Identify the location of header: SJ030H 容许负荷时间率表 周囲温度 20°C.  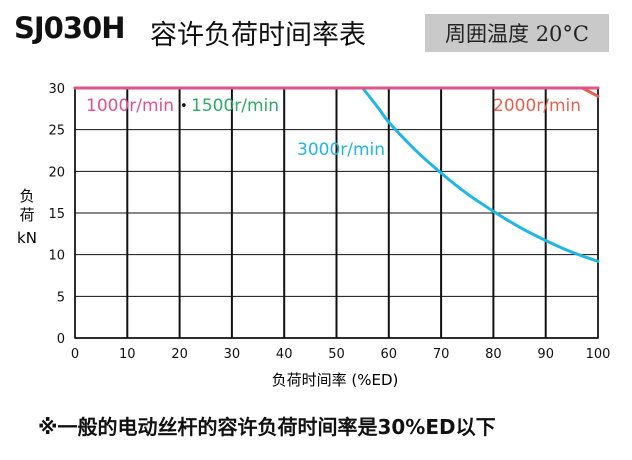
(316, 30).